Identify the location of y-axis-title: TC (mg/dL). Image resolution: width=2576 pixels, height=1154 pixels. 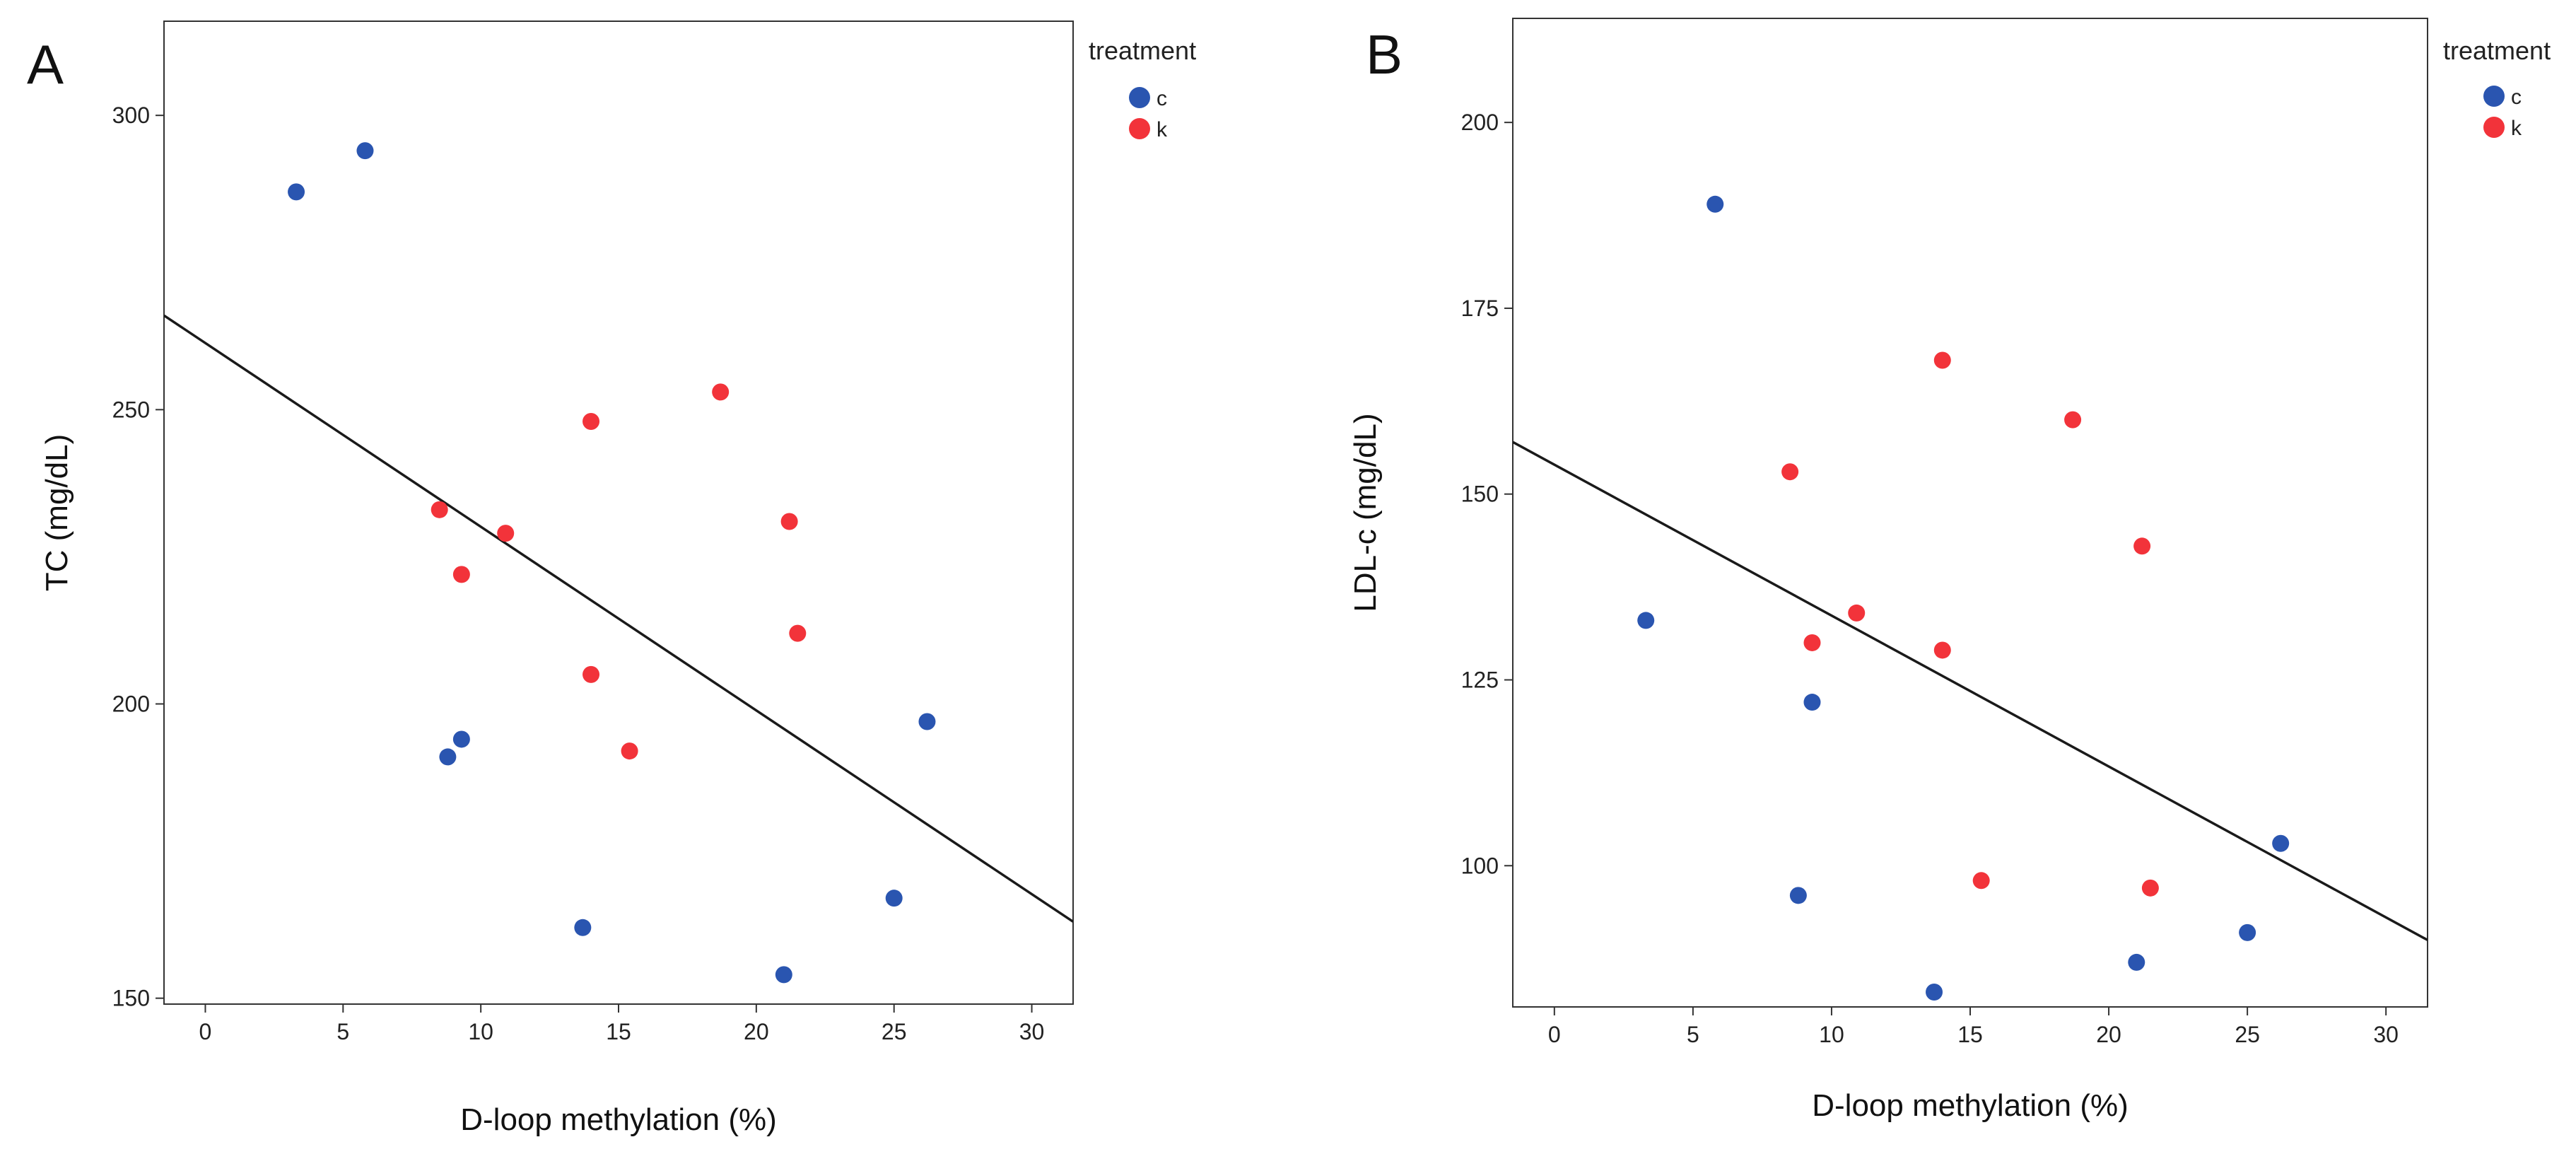
(57, 513).